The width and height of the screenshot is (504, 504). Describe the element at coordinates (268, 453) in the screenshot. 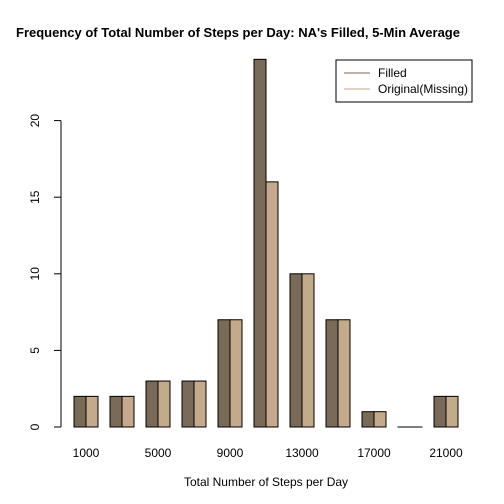

I see `x-tick-labels: 1000 5000 9000 13000 17000 21000` at that location.